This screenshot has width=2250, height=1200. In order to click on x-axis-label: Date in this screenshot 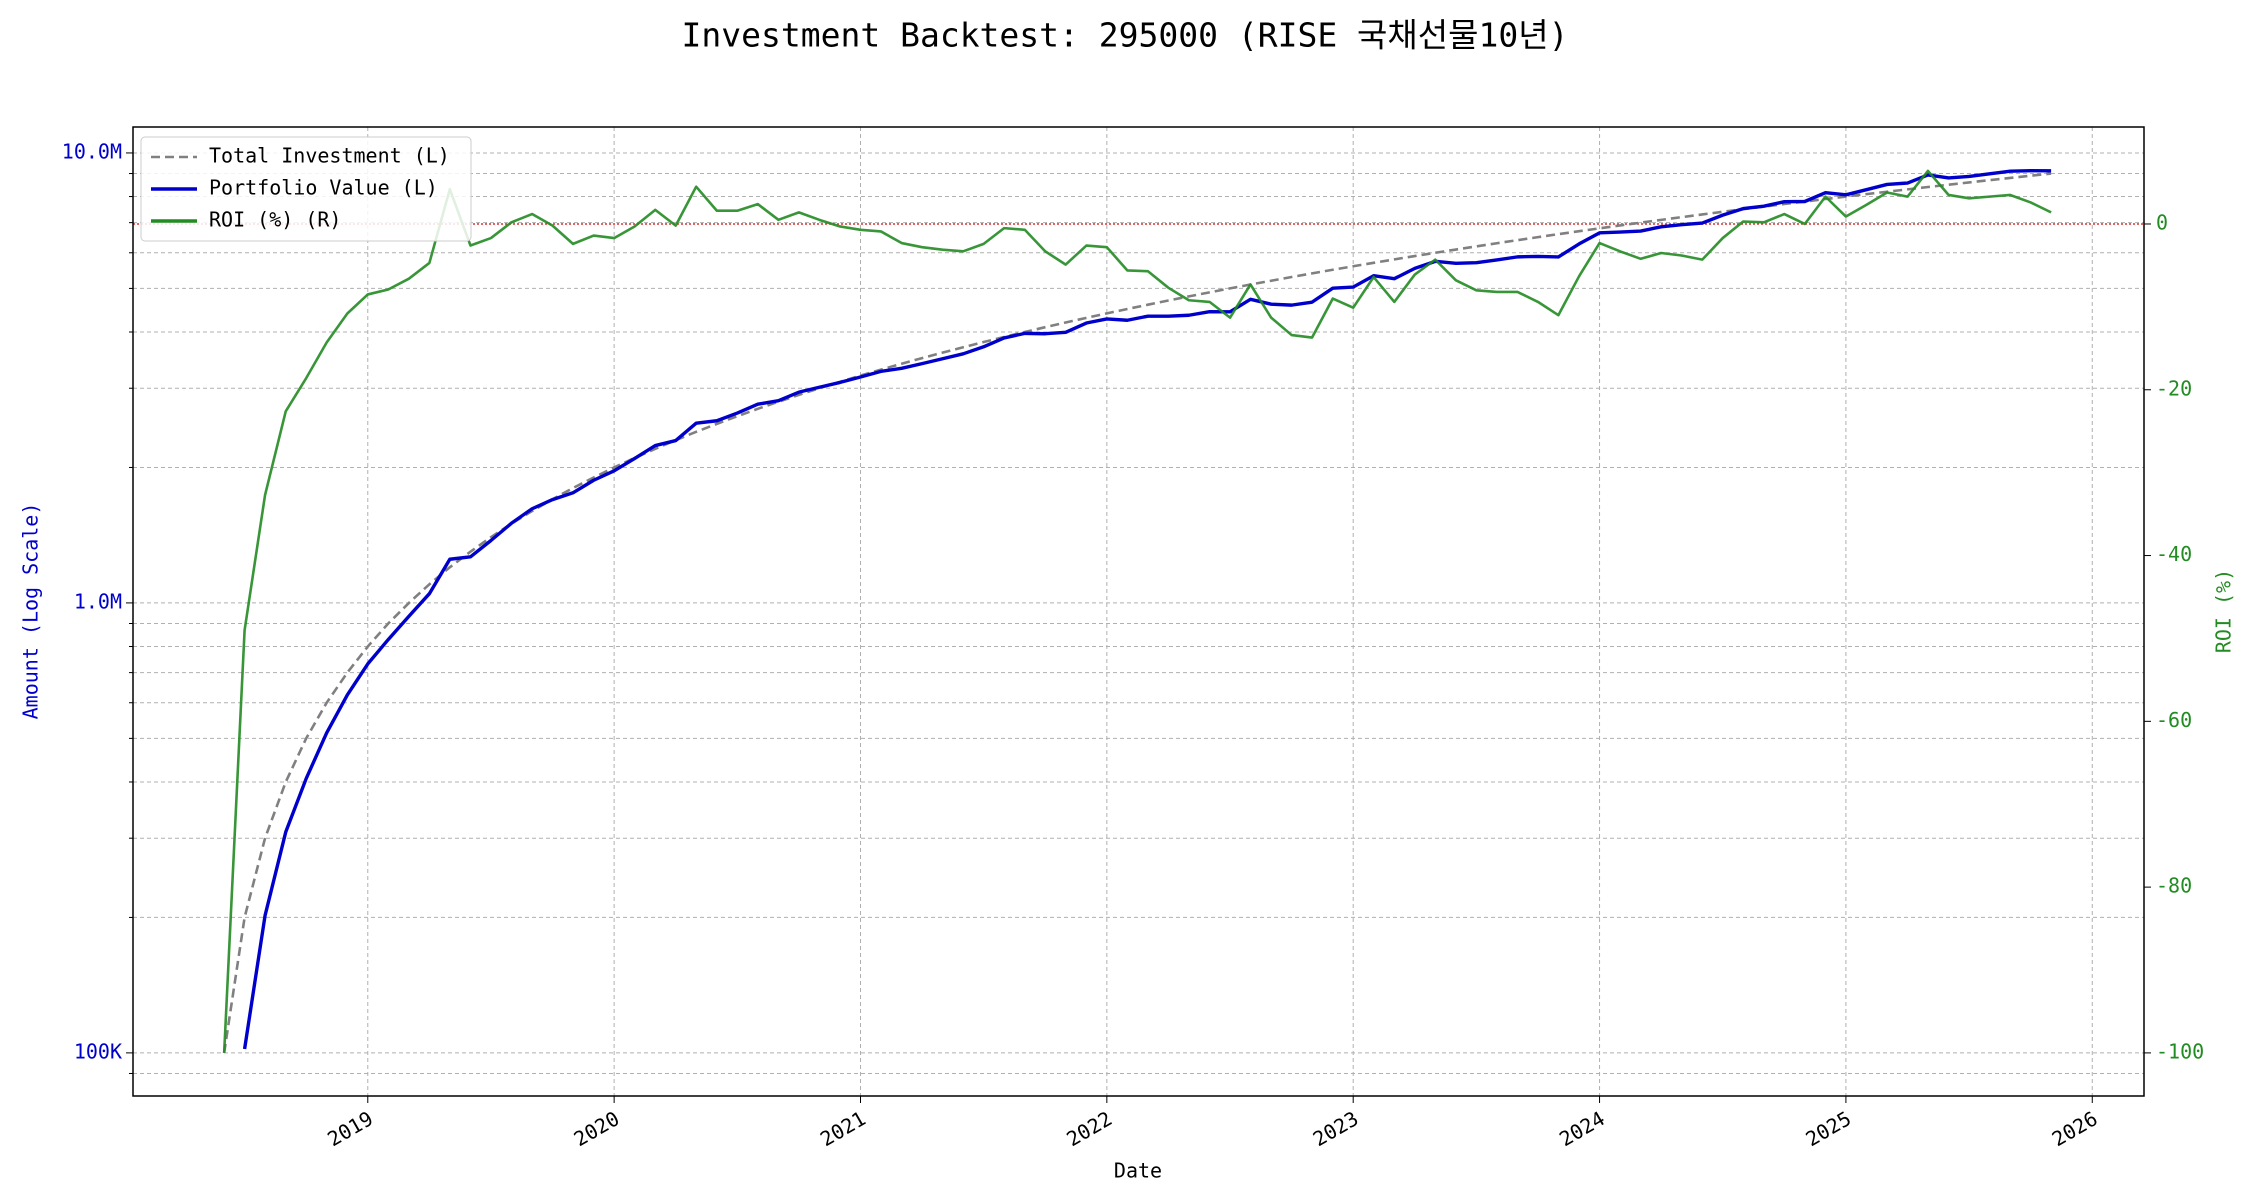, I will do `click(1138, 1171)`.